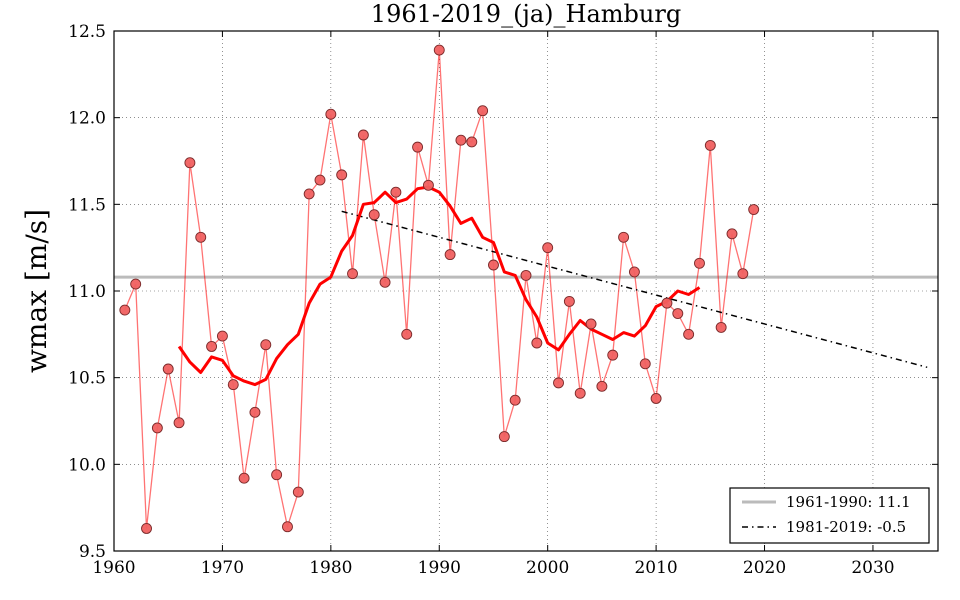  I want to click on x-tick-label: 2010, so click(655, 568).